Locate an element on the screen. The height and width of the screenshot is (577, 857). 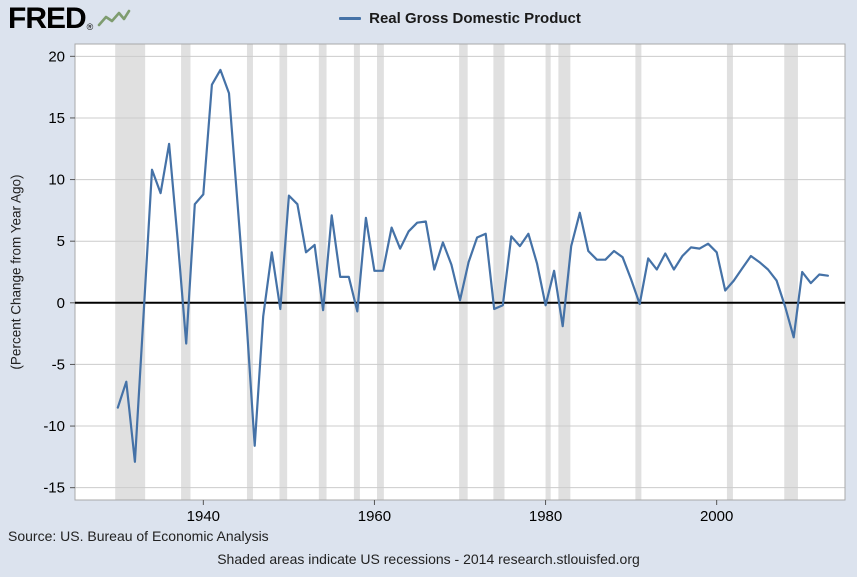
y-tick-label: 10 is located at coordinates (56, 180).